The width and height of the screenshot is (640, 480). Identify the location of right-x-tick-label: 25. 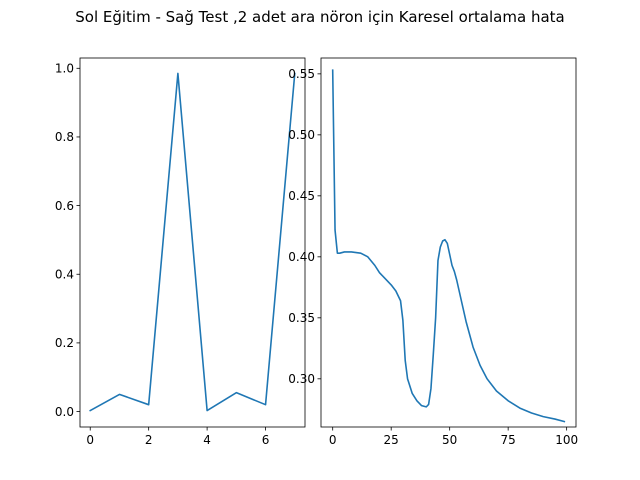
(391, 440).